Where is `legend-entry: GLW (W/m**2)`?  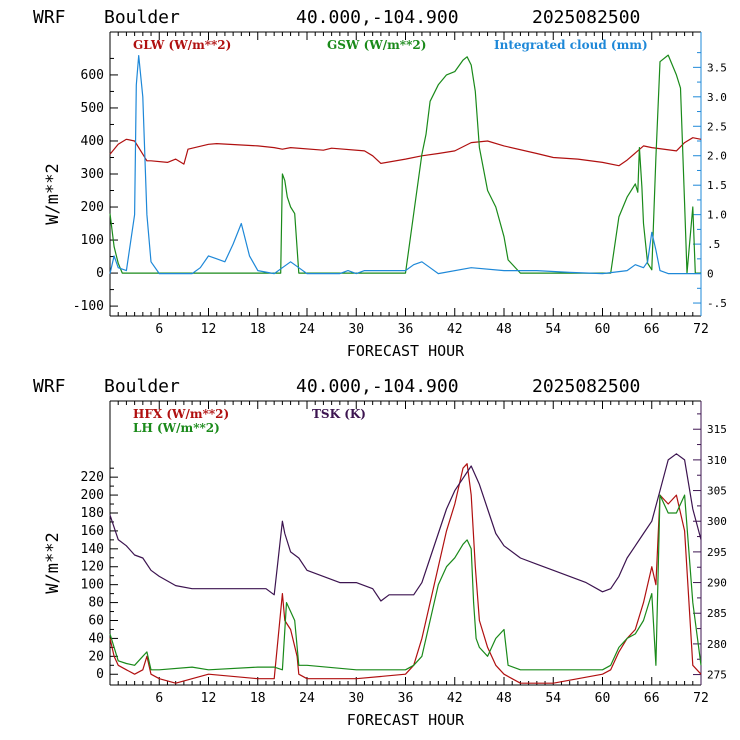
legend-entry: GLW (W/m**2) is located at coordinates (182, 45).